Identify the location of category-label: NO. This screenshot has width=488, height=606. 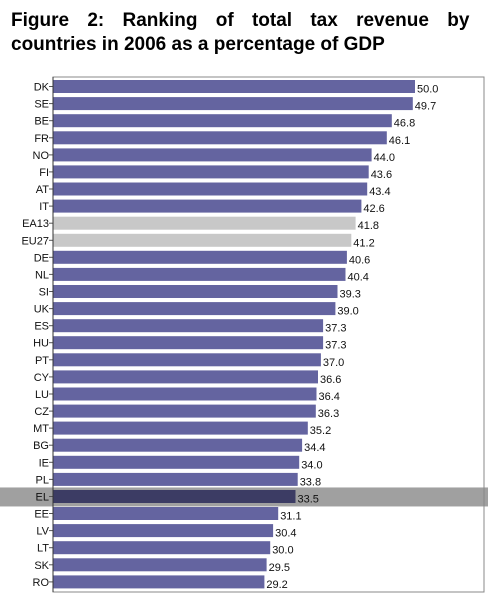
(41, 156).